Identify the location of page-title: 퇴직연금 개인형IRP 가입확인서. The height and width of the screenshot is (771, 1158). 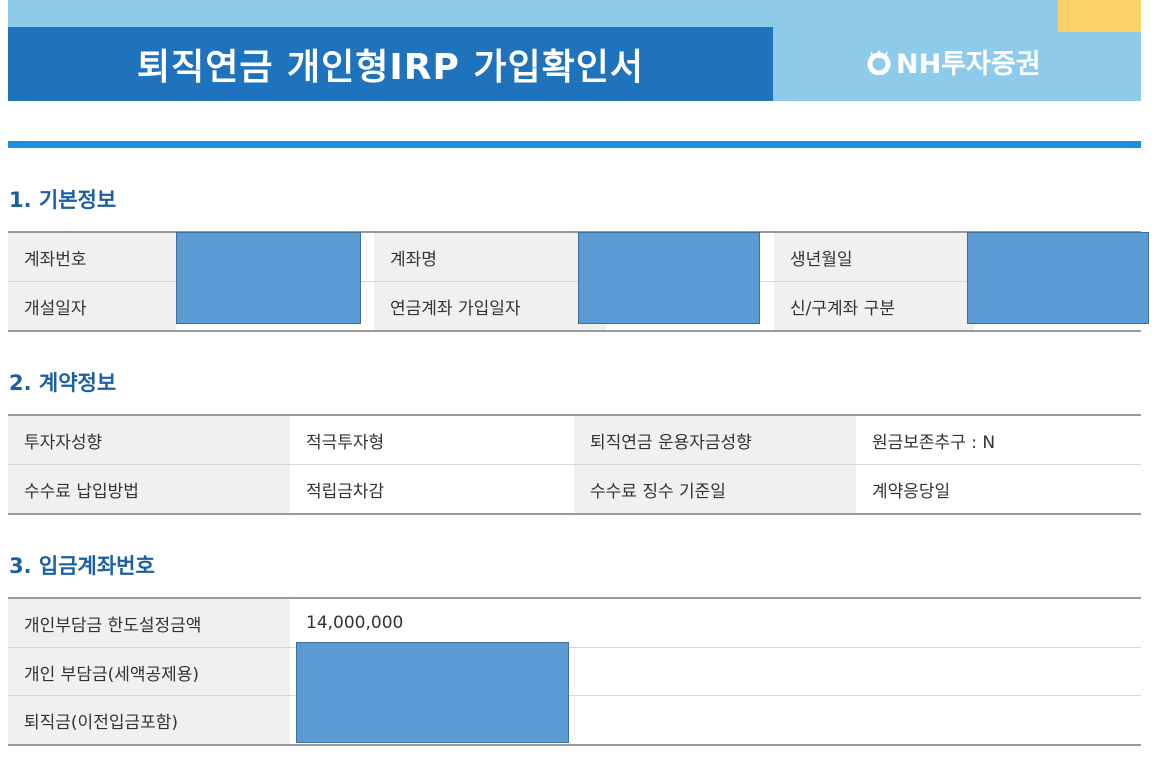
(390, 67).